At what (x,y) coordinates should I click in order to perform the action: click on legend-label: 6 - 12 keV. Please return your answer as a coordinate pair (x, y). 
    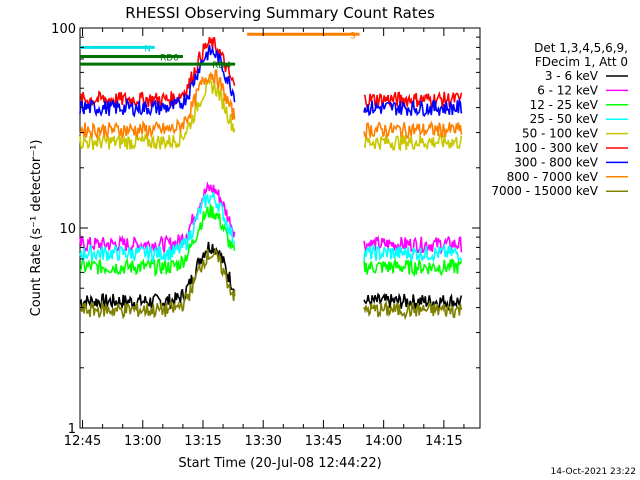
    Looking at the image, I should click on (568, 90).